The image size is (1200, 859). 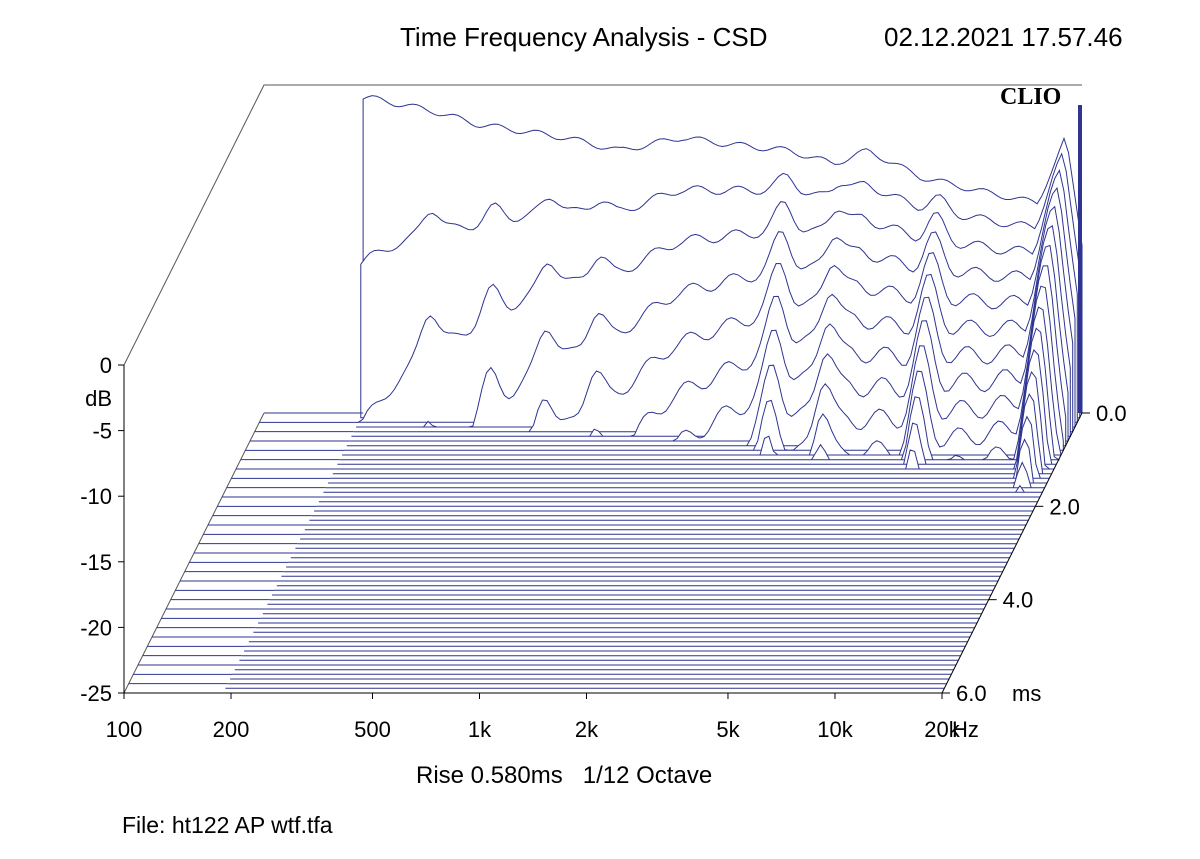 I want to click on y-tick-label: -25, so click(x=96, y=693).